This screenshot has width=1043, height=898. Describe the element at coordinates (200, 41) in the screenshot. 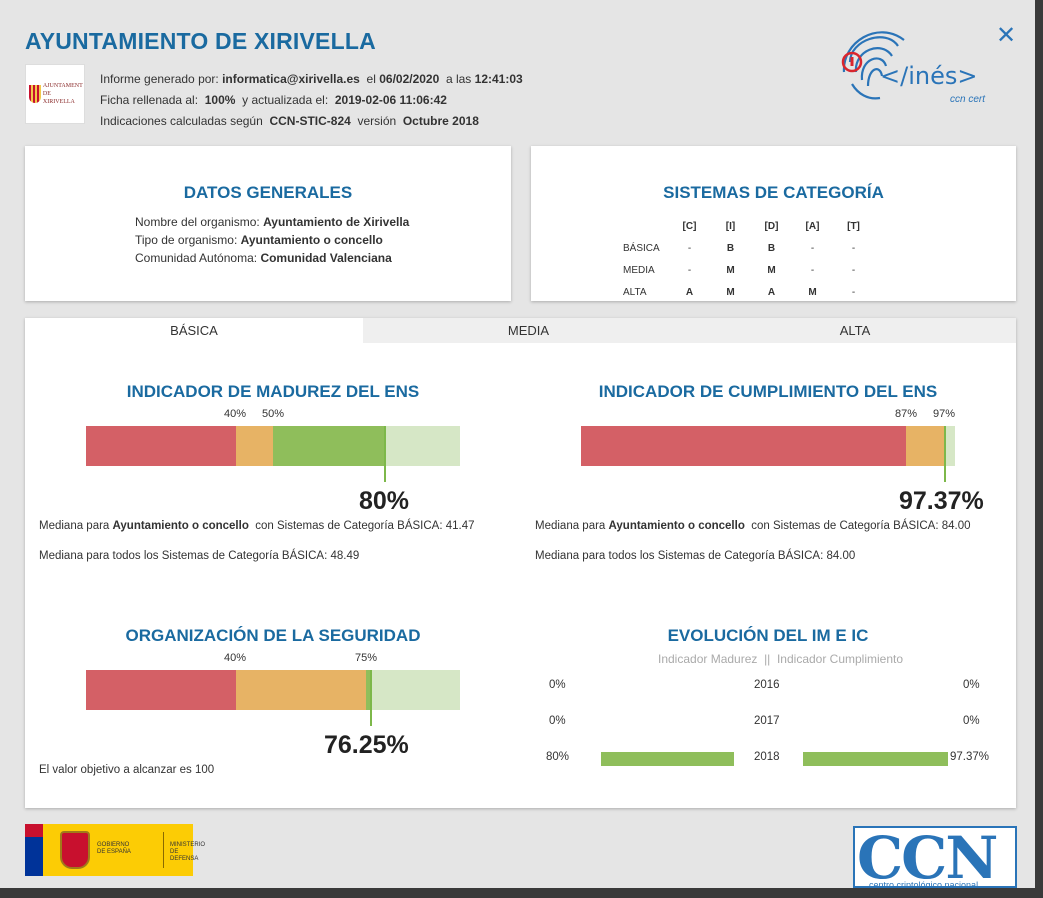

I see `page-title: AYUNTAMIENTO DE XIRIVELLA` at that location.